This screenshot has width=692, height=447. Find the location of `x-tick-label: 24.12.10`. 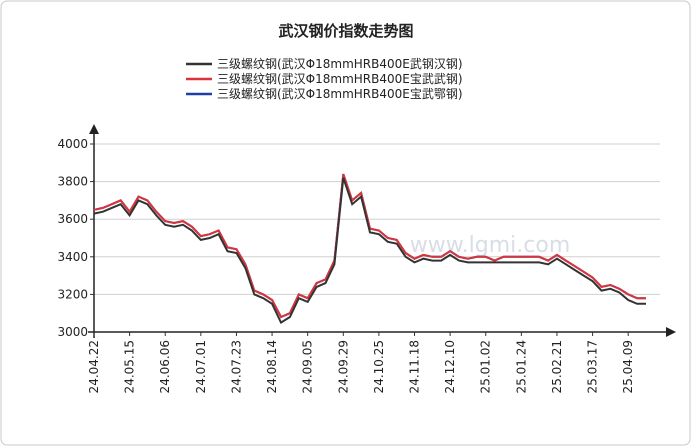

x-tick-label: 24.12.10 is located at coordinates (450, 366).